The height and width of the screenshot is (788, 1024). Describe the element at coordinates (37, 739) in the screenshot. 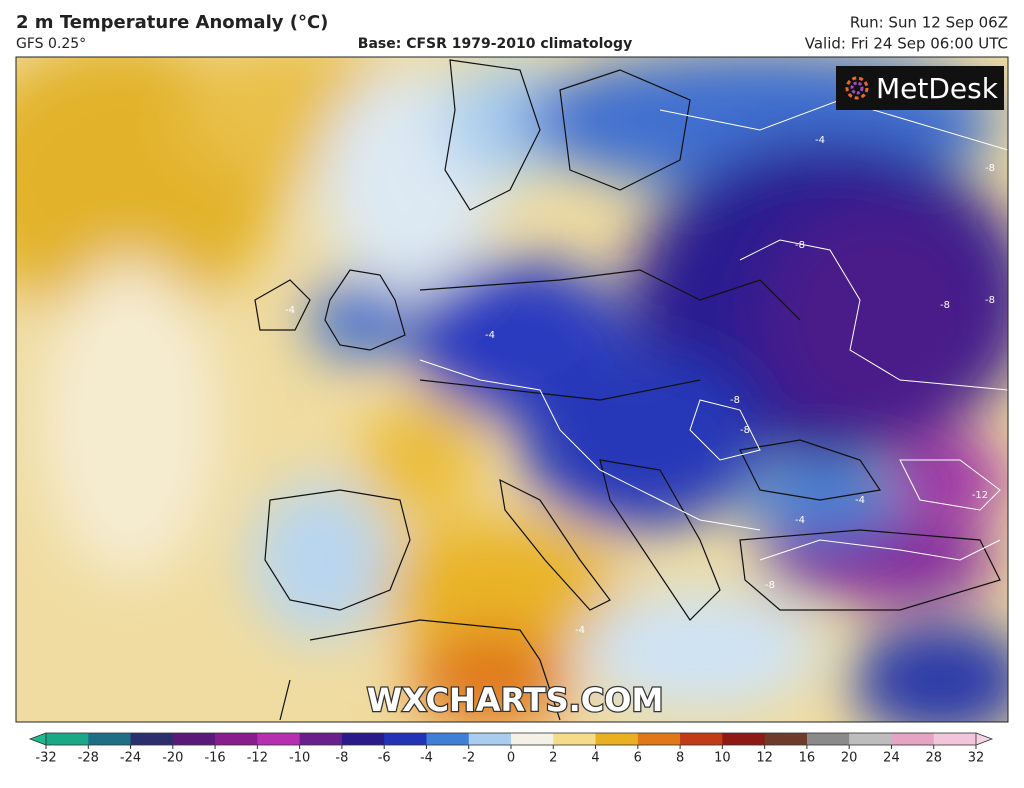

I see `colorbar-low-end` at that location.